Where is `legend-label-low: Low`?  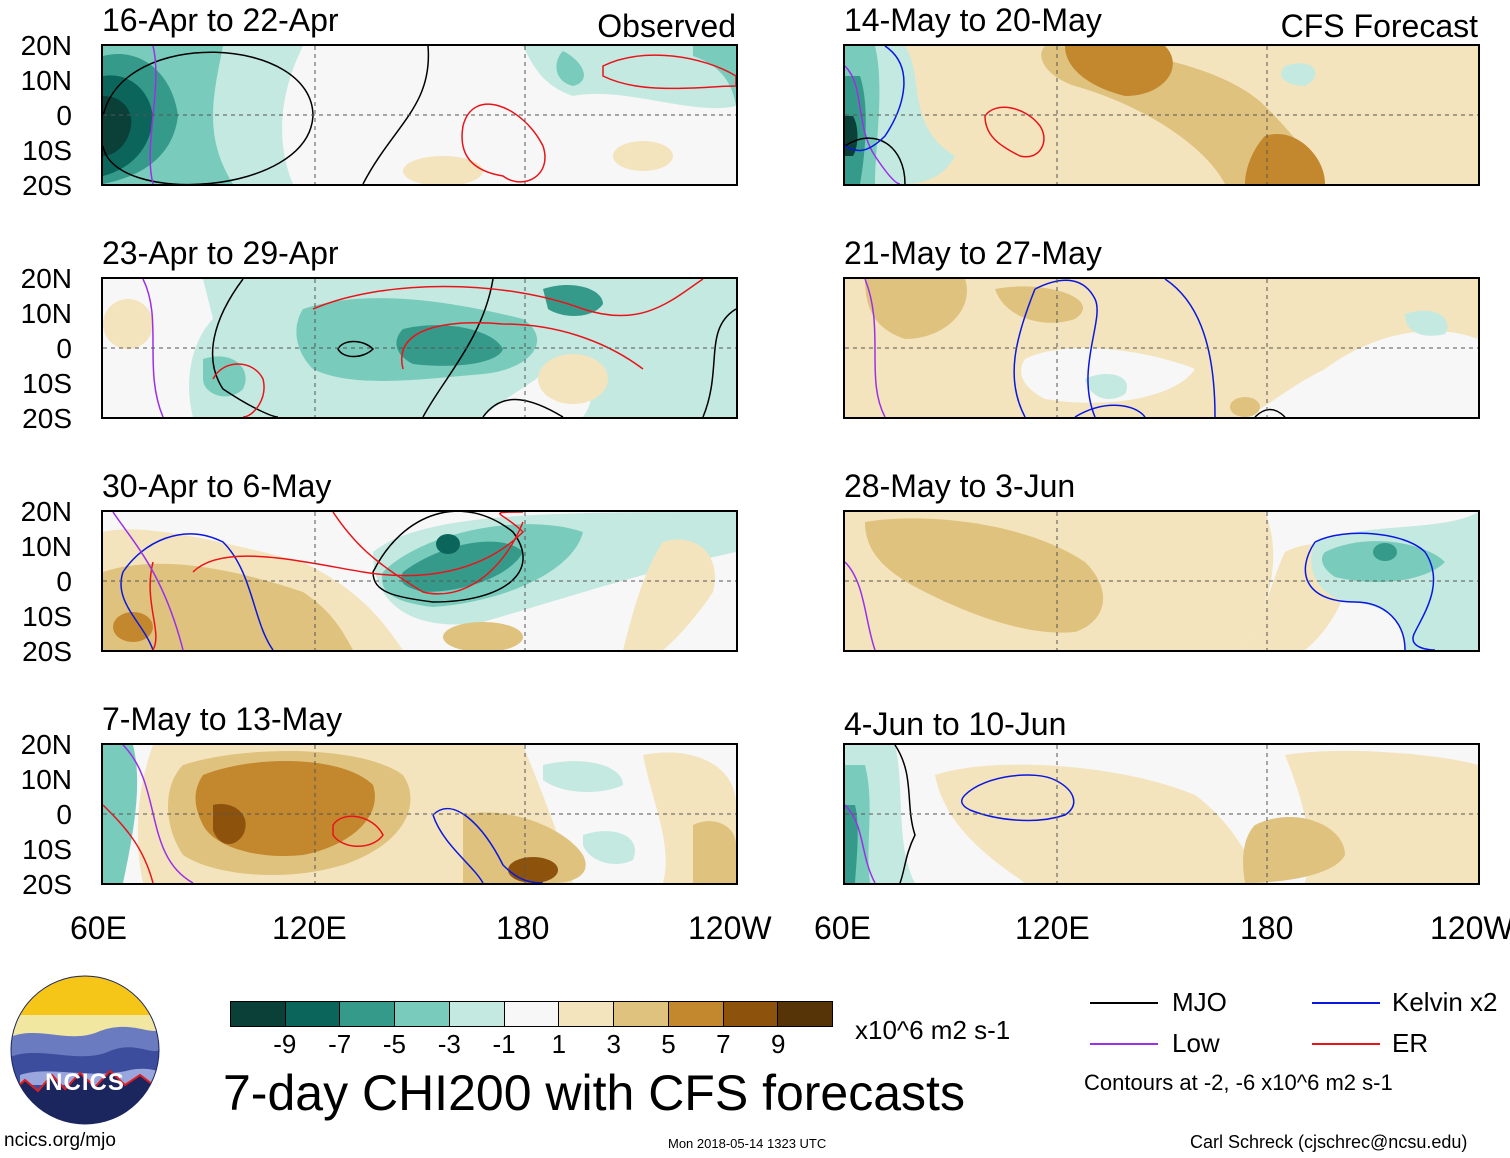 legend-label-low: Low is located at coordinates (1196, 1043).